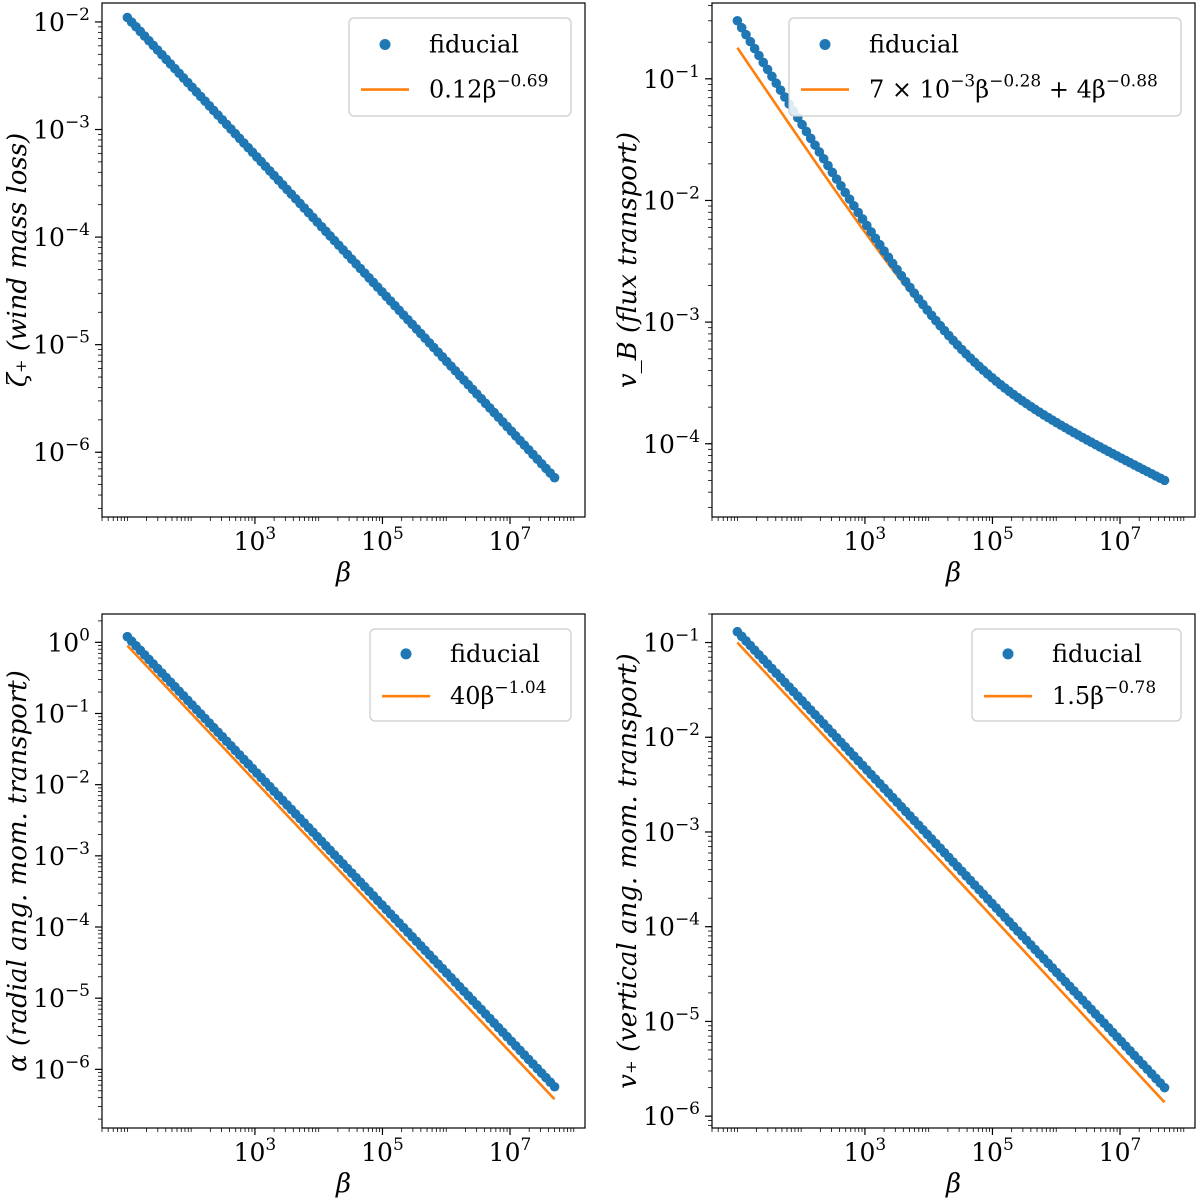 Image resolution: width=1200 pixels, height=1198 pixels. What do you see at coordinates (68, 641) in the screenshot?
I see `y-tick-label: 10⁰` at bounding box center [68, 641].